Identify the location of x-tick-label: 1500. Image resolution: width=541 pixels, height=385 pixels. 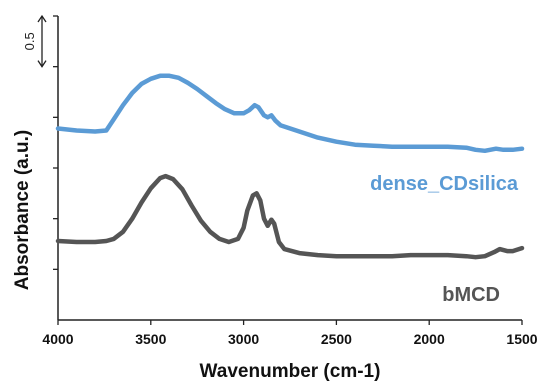
(521, 339).